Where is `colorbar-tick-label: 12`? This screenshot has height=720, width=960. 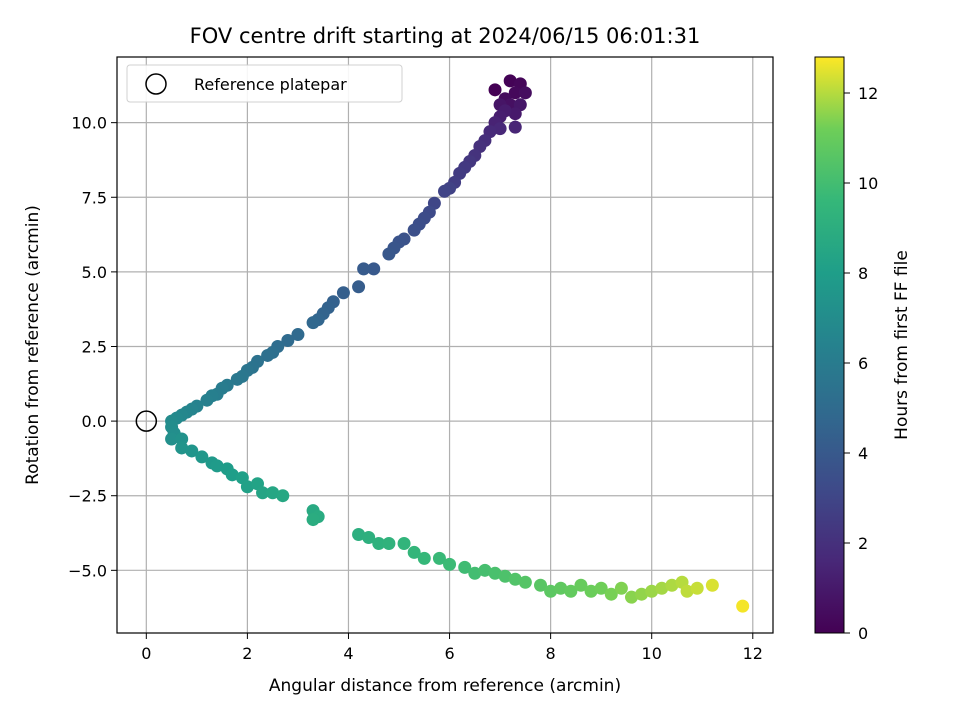
colorbar-tick-label: 12 is located at coordinates (868, 93).